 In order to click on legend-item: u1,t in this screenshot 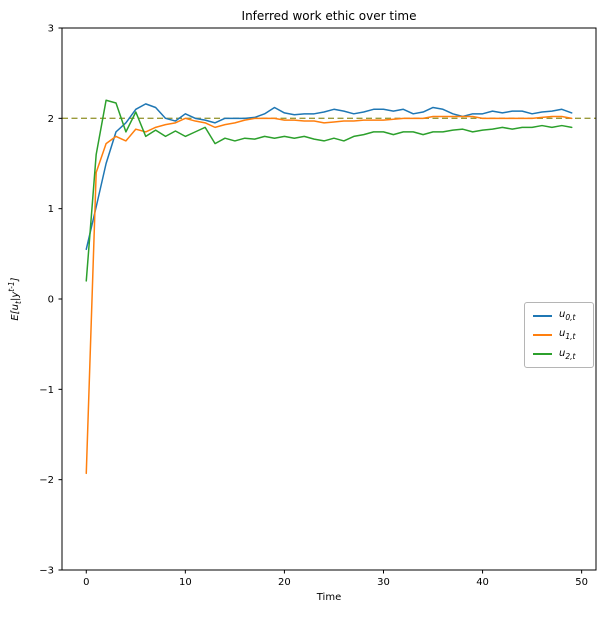, I will do `click(559, 334)`.